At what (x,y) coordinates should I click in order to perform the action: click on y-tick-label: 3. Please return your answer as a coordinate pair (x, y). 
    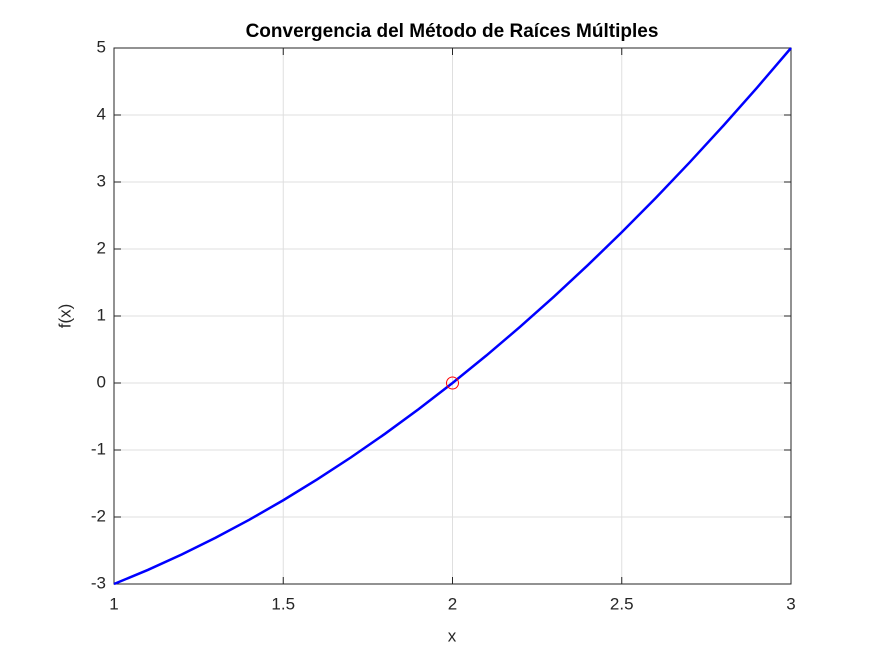
    Looking at the image, I should click on (101, 180).